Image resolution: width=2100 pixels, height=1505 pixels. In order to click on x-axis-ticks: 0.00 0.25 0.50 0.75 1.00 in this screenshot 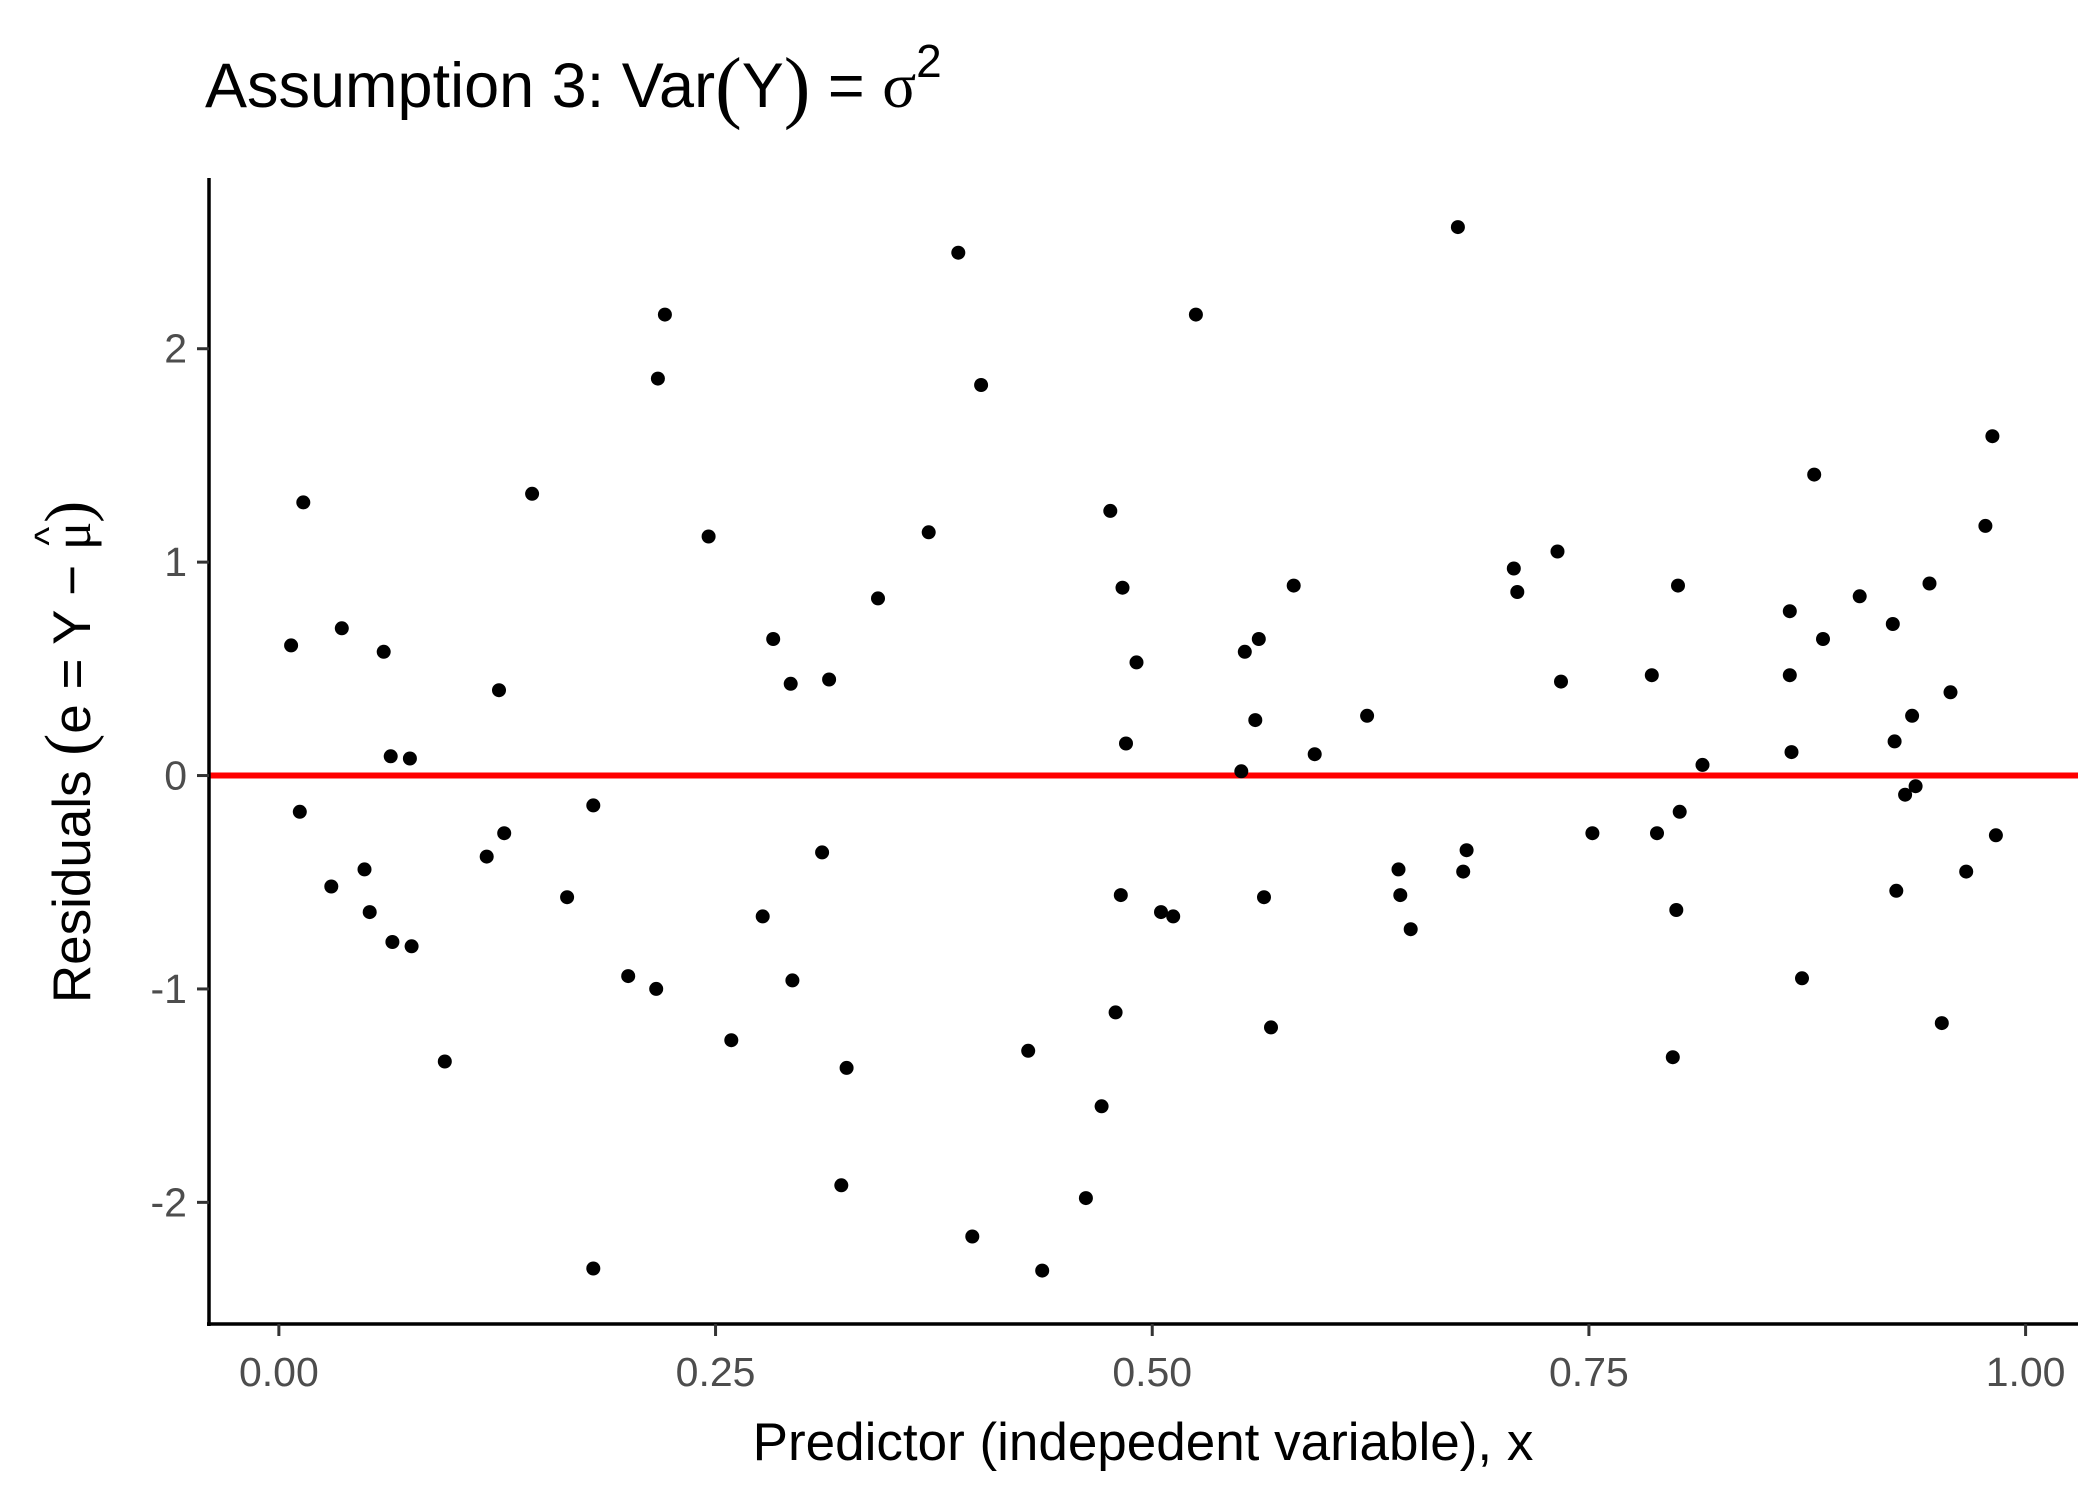, I will do `click(1152, 1359)`.